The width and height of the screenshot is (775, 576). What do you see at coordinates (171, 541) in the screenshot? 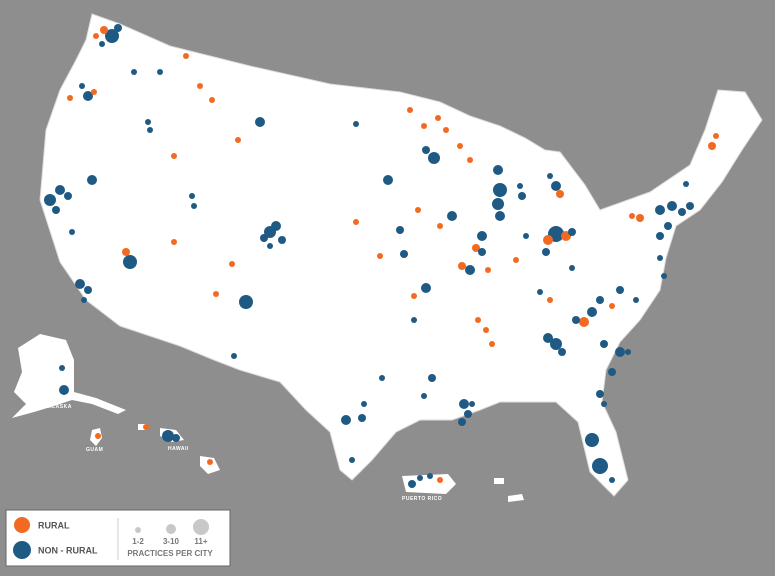
I see `size-label: 3-10` at bounding box center [171, 541].